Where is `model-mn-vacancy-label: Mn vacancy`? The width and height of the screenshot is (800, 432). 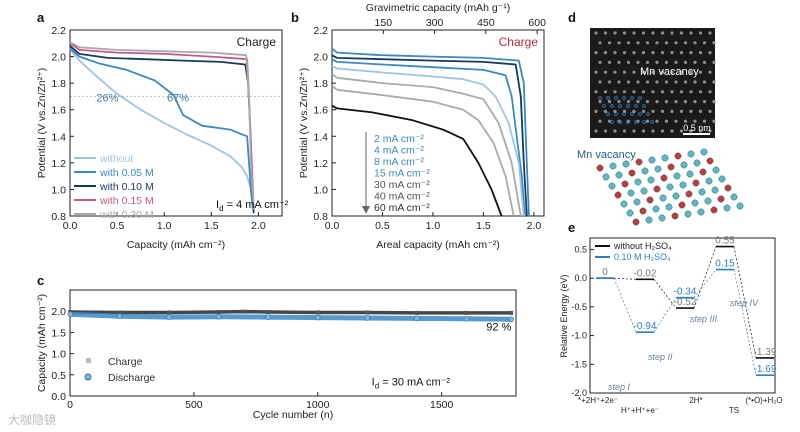 model-mn-vacancy-label: Mn vacancy is located at coordinates (606, 155).